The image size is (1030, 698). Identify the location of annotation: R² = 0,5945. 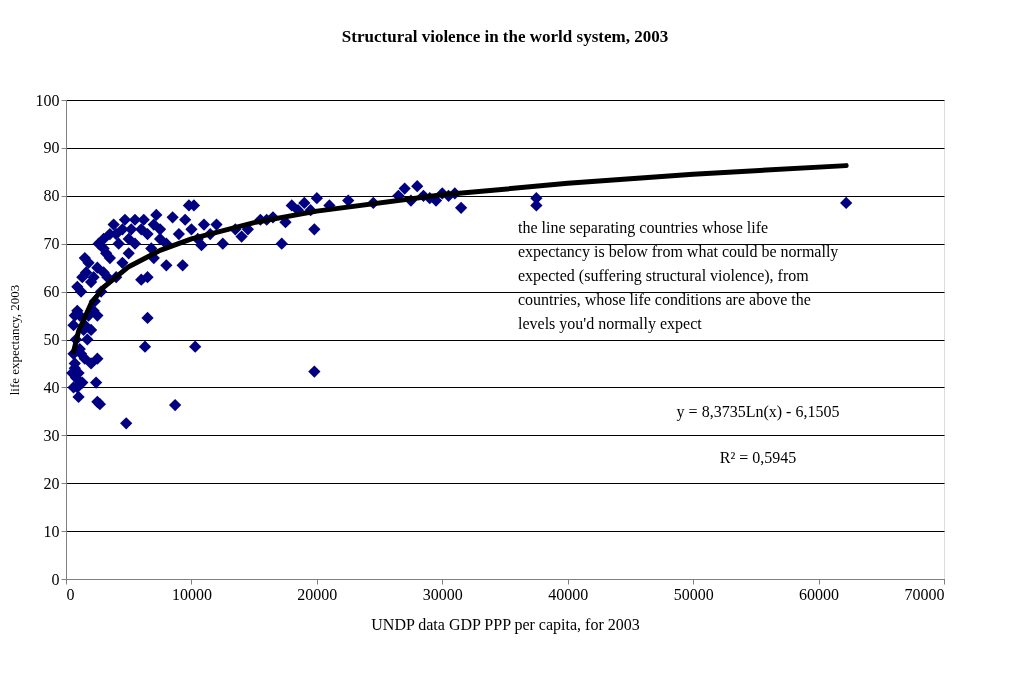
(758, 457).